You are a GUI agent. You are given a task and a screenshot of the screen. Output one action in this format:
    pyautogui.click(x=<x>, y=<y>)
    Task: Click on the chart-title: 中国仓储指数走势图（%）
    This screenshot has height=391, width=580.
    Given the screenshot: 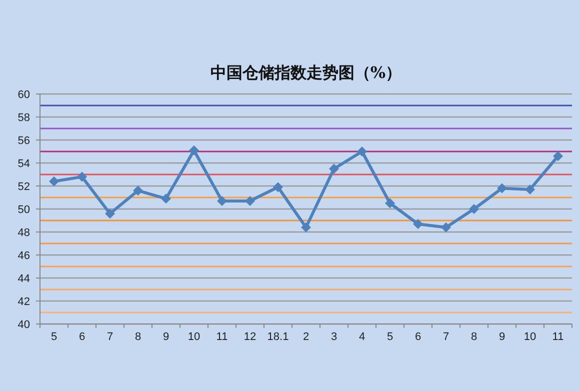 What is the action you would take?
    pyautogui.click(x=306, y=72)
    